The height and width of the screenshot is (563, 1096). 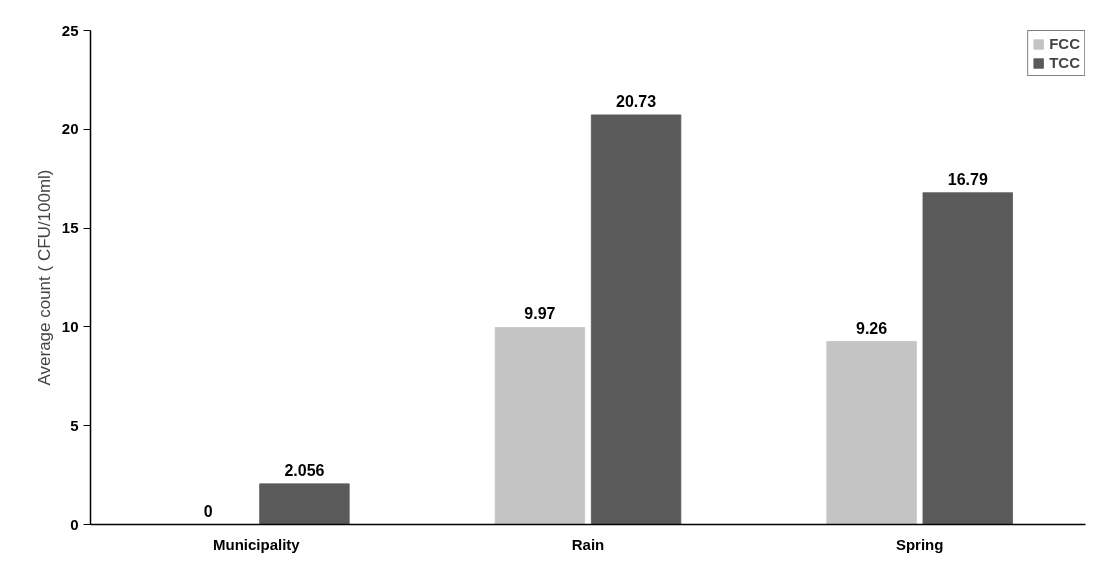 I want to click on y-tick-label: 5, so click(x=74, y=425).